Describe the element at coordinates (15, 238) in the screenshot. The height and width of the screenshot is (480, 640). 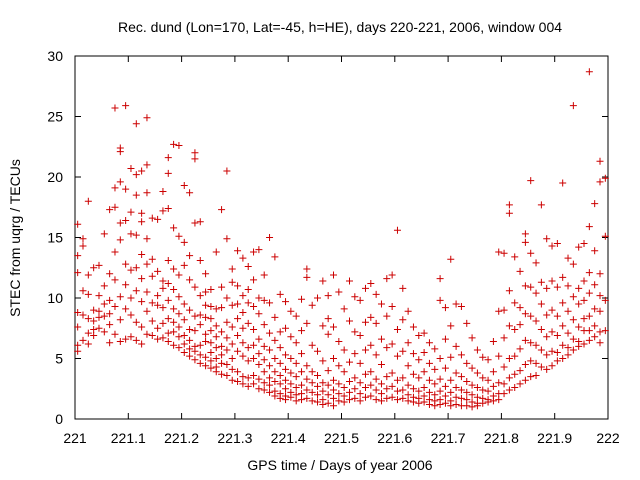
I see `y-axis-label: STEC from uqrg / TECUs` at that location.